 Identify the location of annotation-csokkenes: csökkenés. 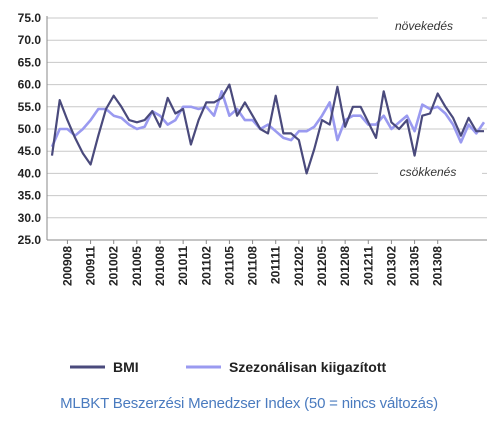
(428, 172).